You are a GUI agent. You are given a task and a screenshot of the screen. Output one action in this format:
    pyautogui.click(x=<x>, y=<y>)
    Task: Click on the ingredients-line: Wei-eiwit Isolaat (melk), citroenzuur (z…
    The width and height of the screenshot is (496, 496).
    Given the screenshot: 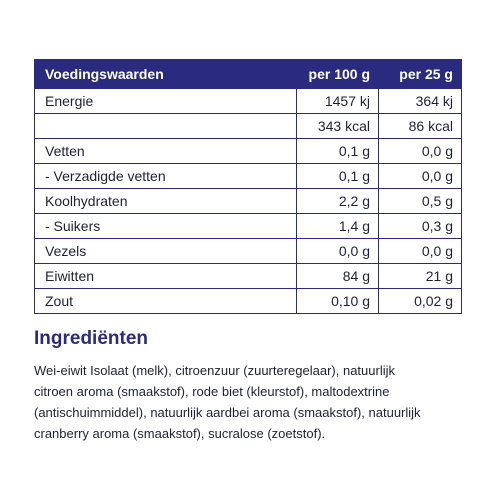 What is the action you would take?
    pyautogui.click(x=214, y=370)
    